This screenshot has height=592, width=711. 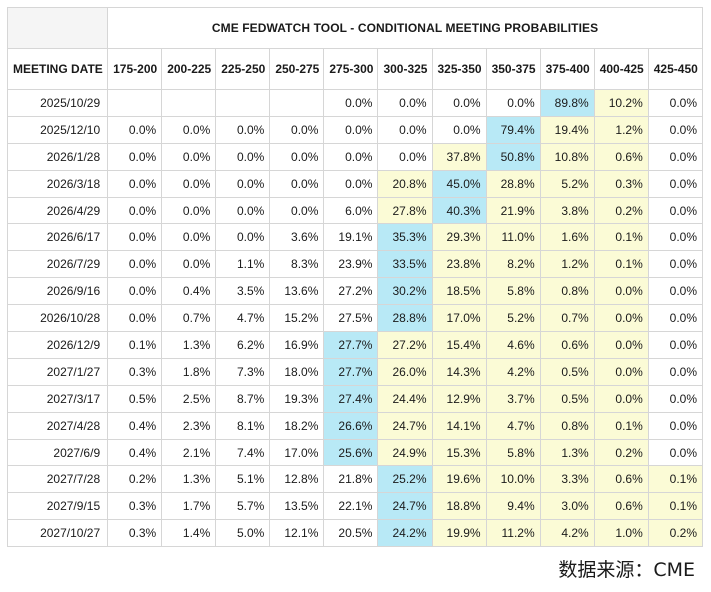 I want to click on corner-blank-cell, so click(x=57, y=28).